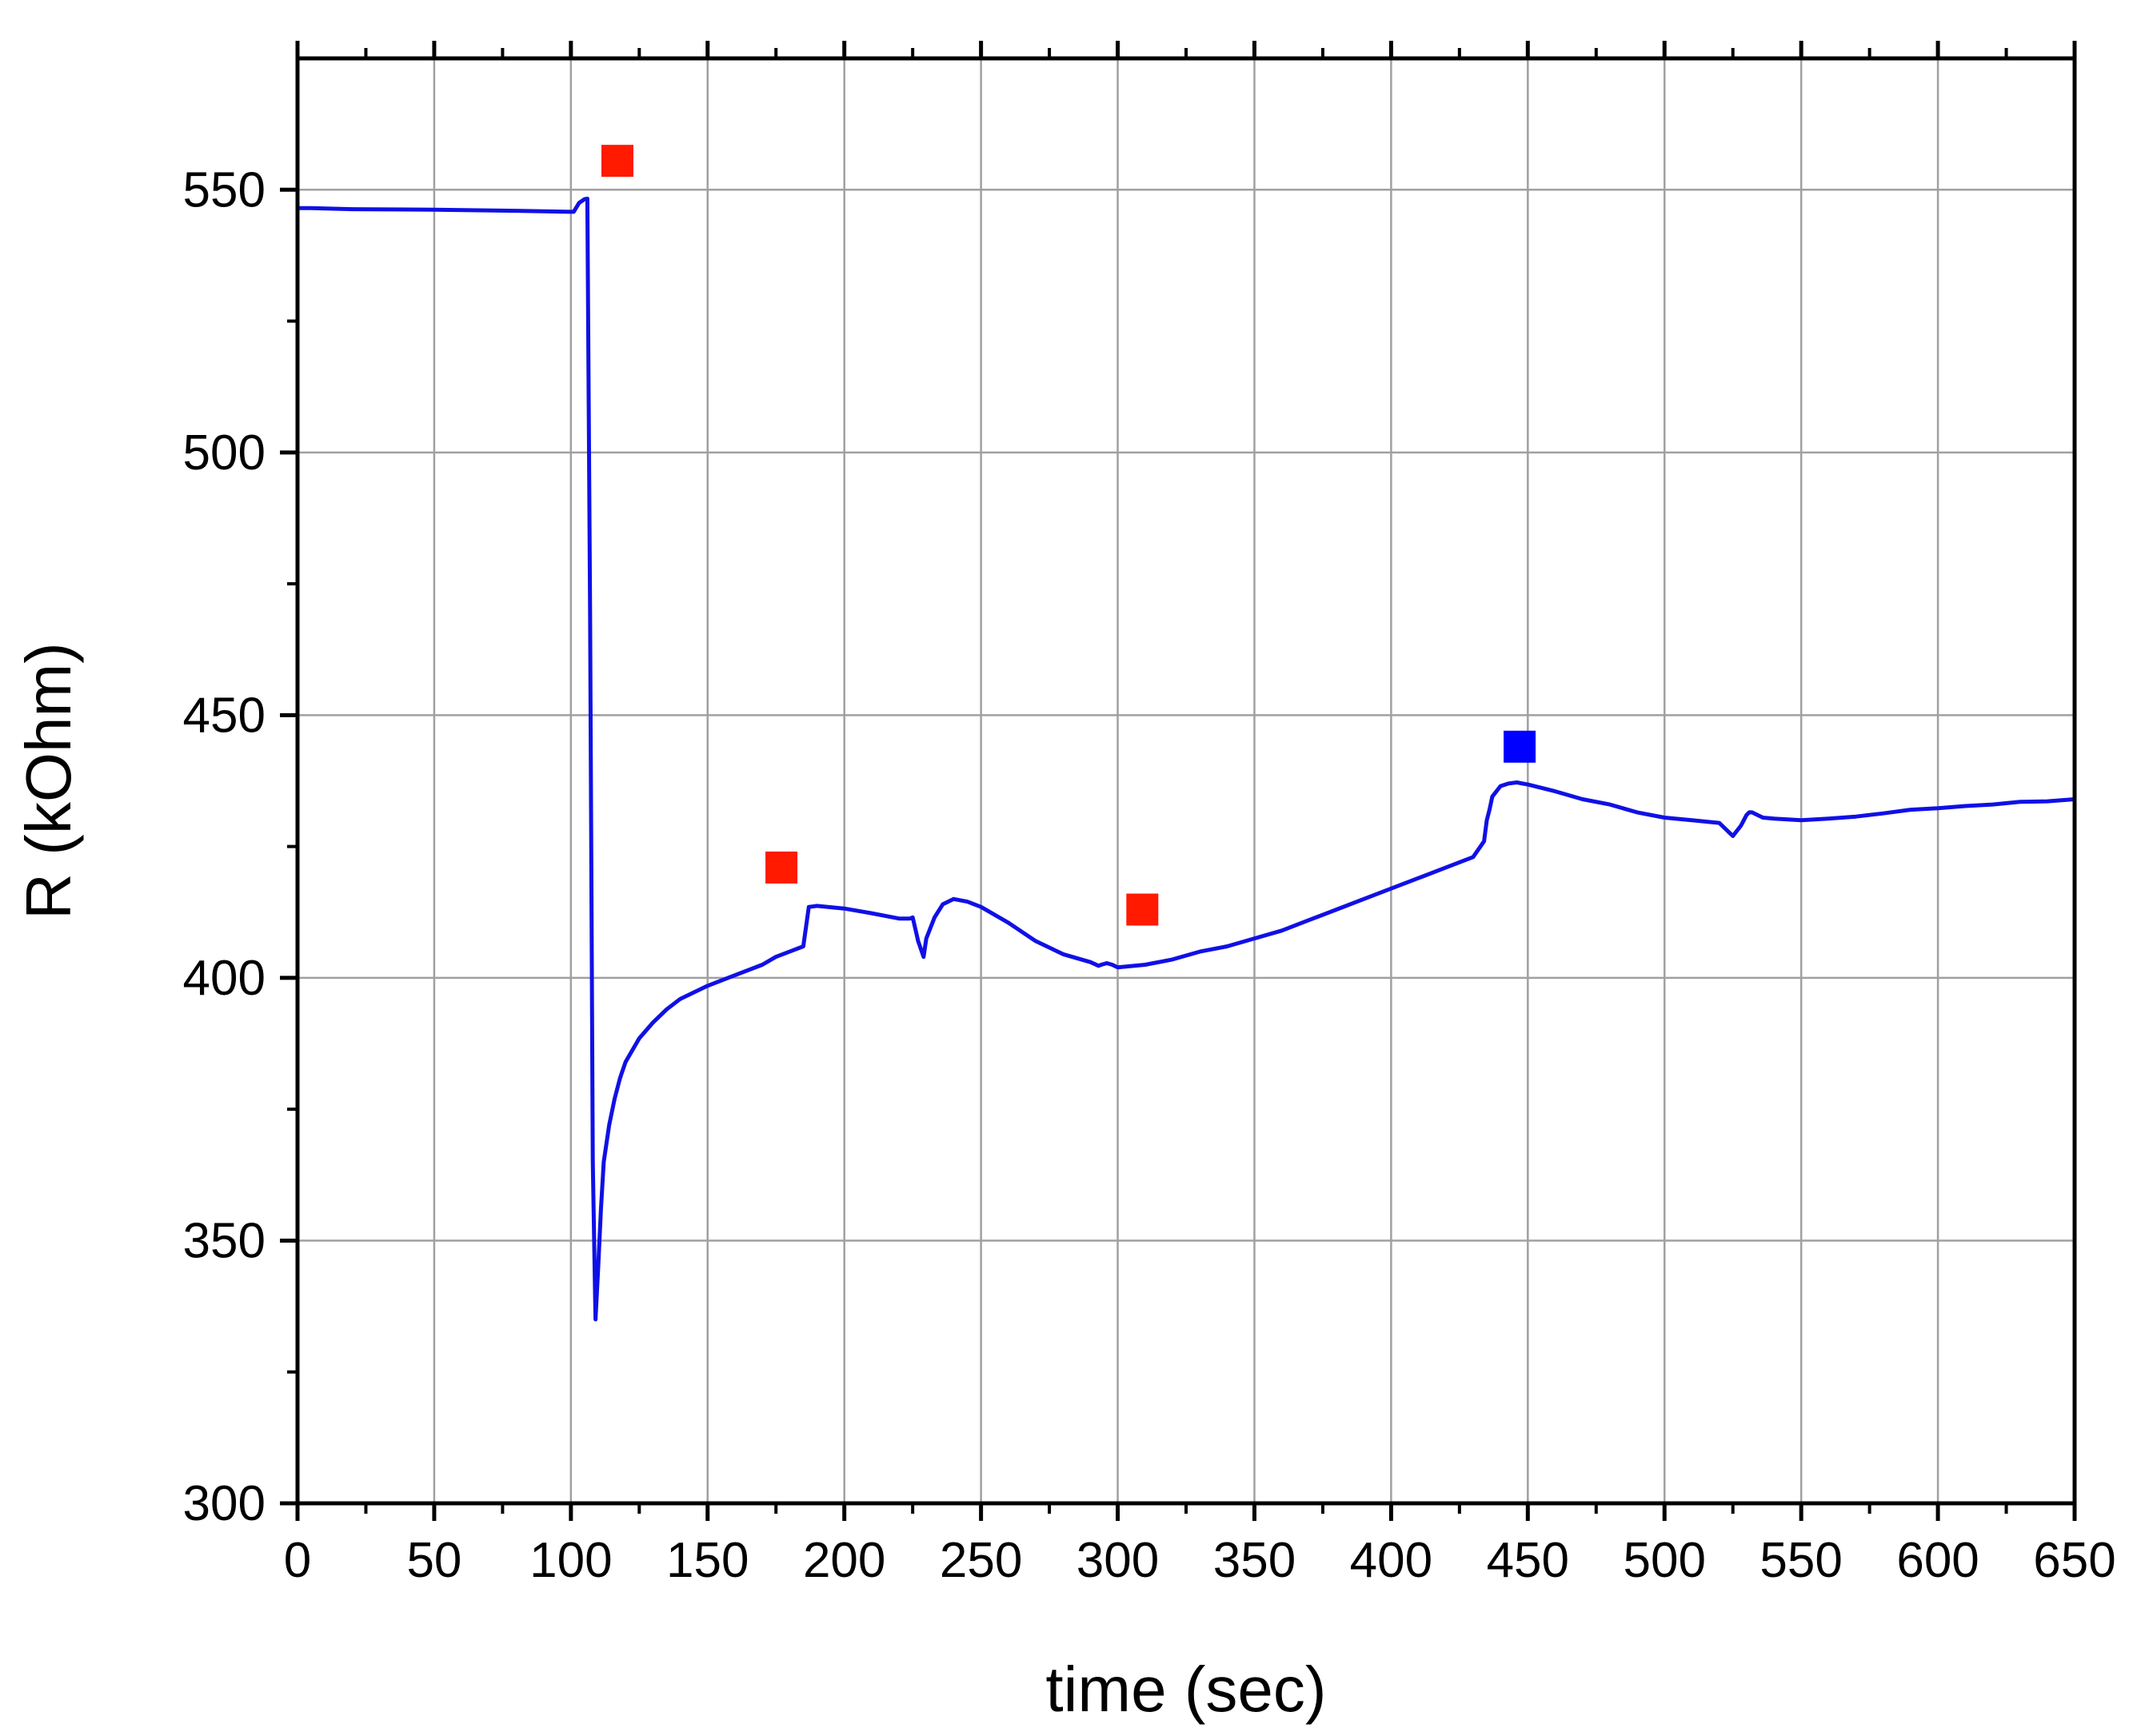  What do you see at coordinates (433, 1560) in the screenshot?
I see `x-tick-label: 50` at bounding box center [433, 1560].